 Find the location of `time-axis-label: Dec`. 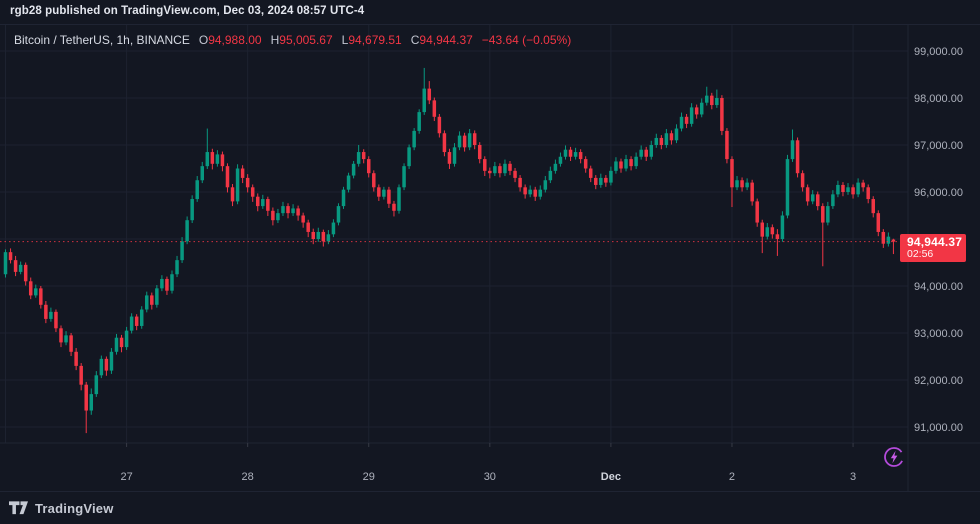

time-axis-label: Dec is located at coordinates (611, 477).